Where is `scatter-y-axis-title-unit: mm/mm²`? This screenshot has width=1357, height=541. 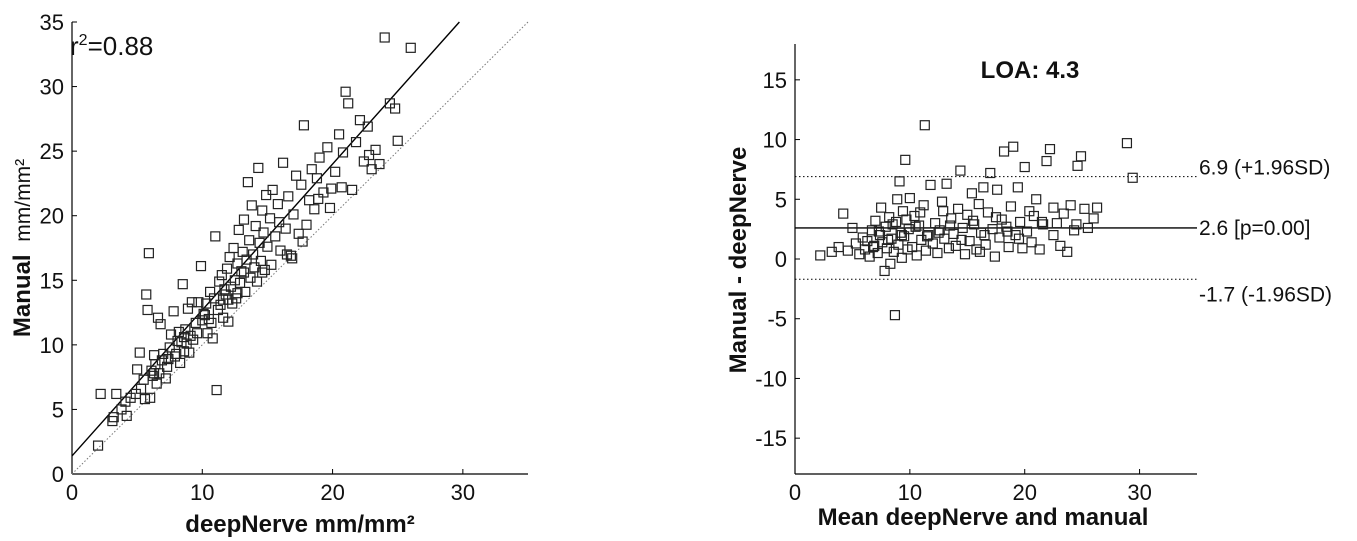
scatter-y-axis-title-unit: mm/mm² is located at coordinates (23, 200).